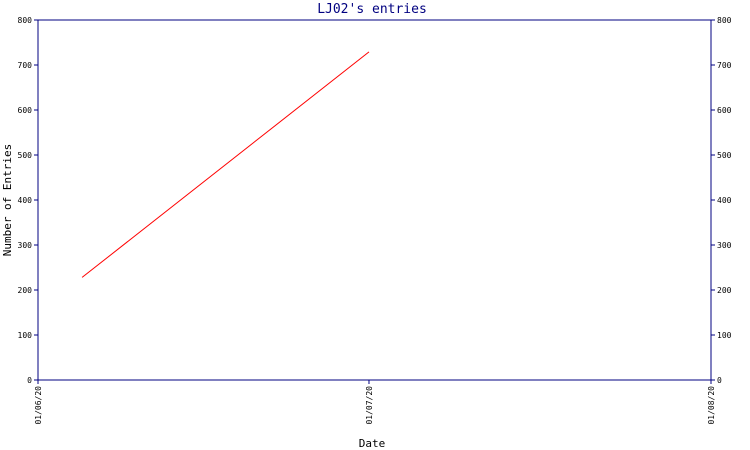 This screenshot has height=450, width=750. I want to click on y-axis-label: Number of Entries, so click(7, 200).